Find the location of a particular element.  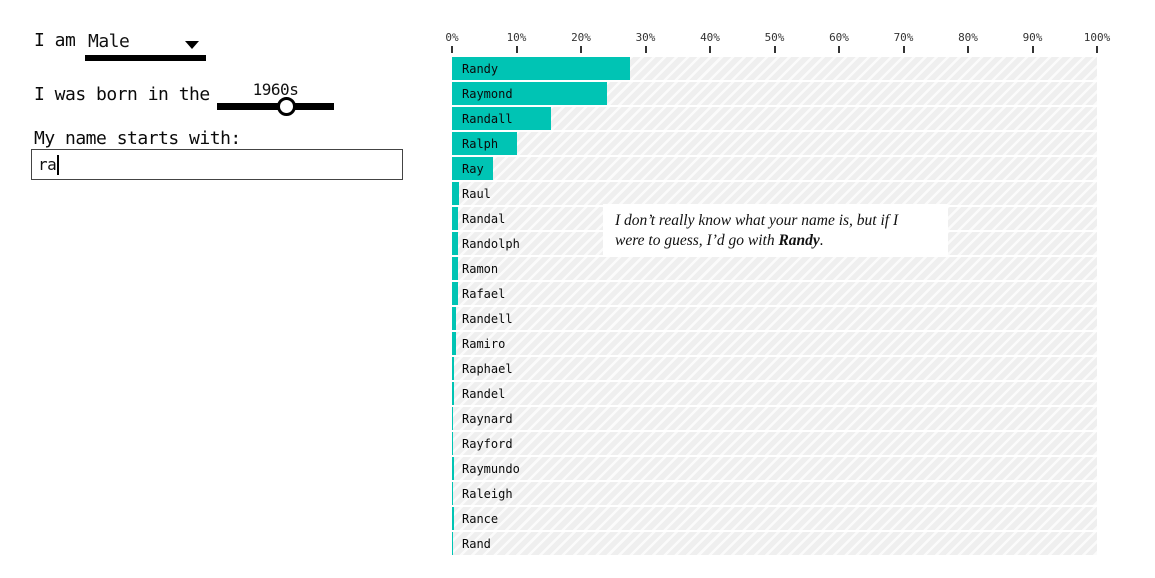

bar-label: Ramiro is located at coordinates (484, 343).